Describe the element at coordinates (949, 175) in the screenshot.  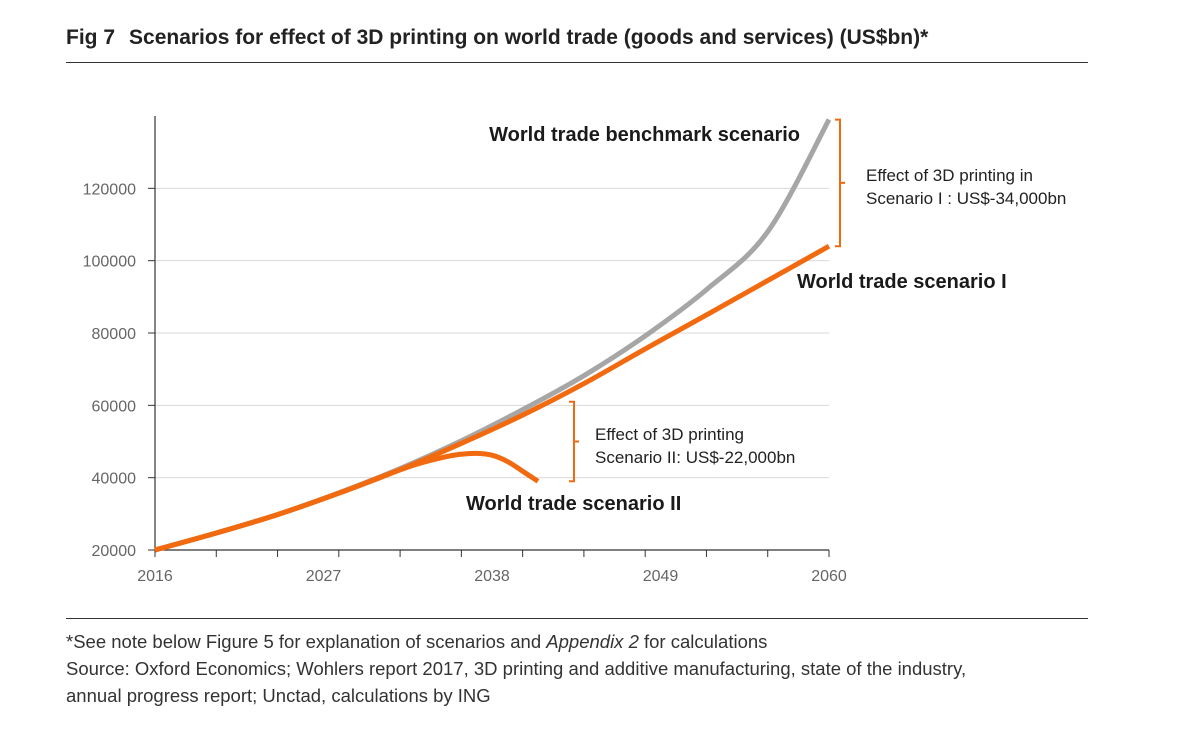
I see `effect-note-scenario-1-line-1: Effect of 3D printing in` at that location.